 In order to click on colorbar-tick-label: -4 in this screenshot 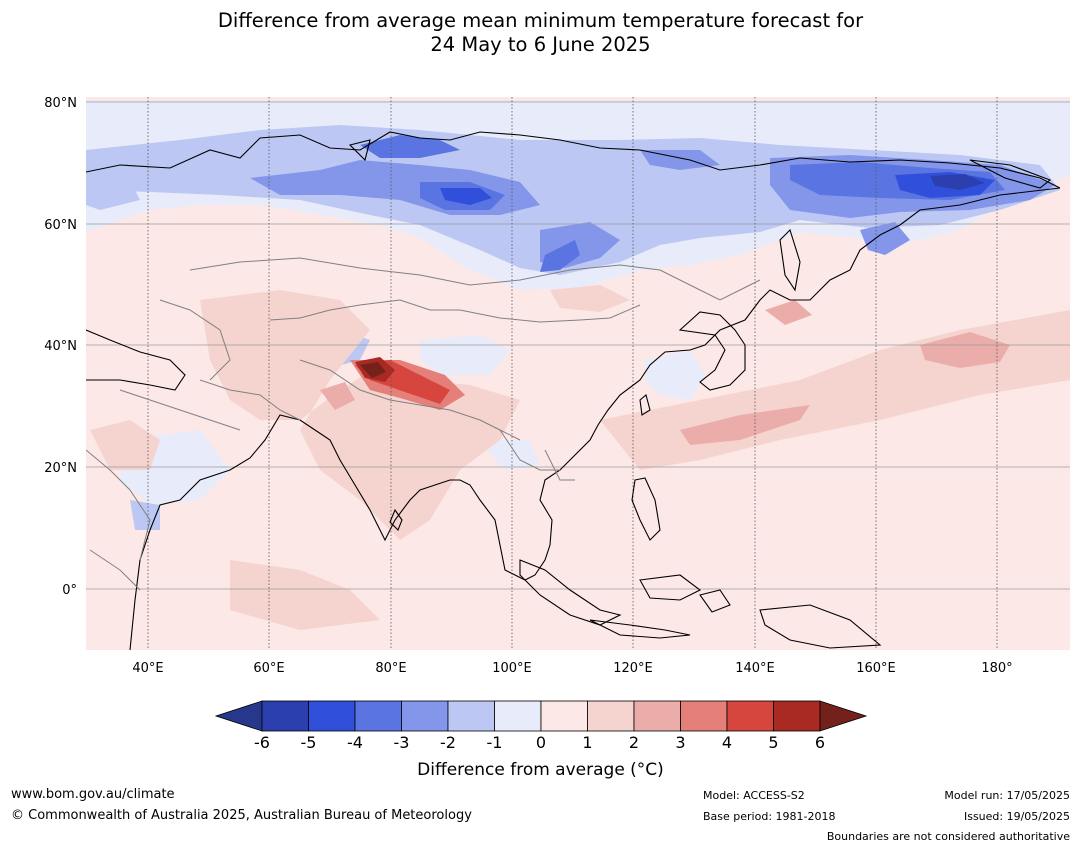, I will do `click(355, 742)`.